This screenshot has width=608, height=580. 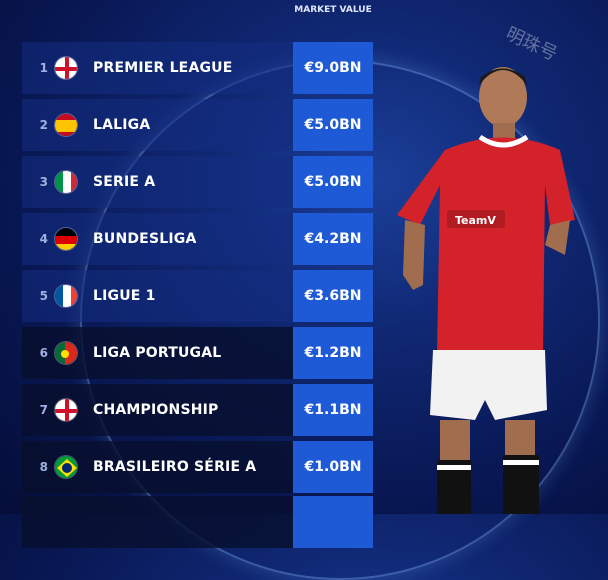 I want to click on league-row-partial, so click(x=197, y=522).